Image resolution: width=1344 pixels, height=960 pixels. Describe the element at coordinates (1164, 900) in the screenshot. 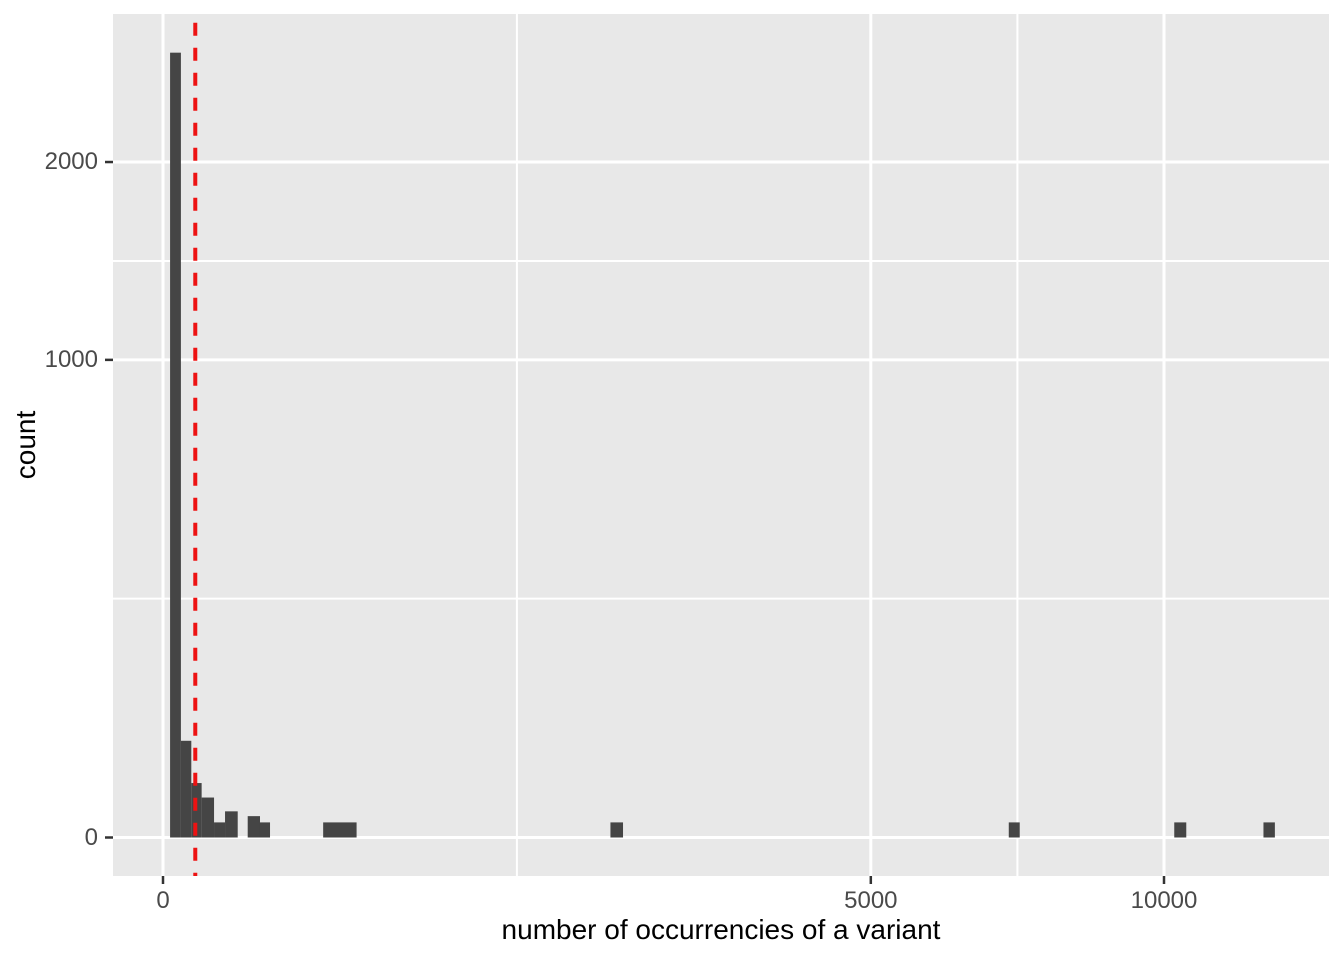

I see `x-tick-label-10000: 10000` at that location.